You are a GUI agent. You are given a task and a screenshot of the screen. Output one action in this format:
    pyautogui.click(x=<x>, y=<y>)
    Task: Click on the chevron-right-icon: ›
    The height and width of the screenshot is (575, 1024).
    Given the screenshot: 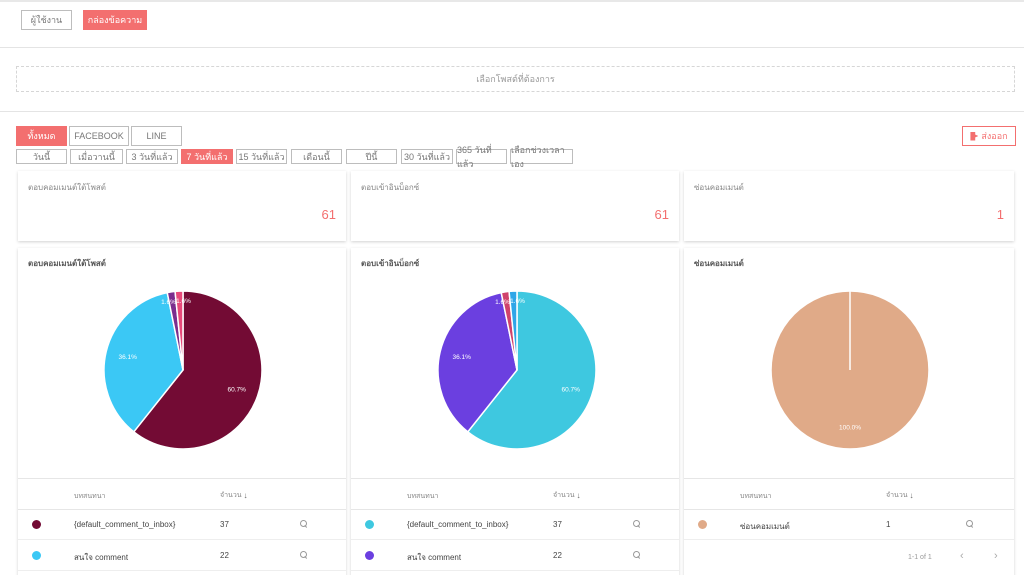 What is the action you would take?
    pyautogui.click(x=996, y=556)
    